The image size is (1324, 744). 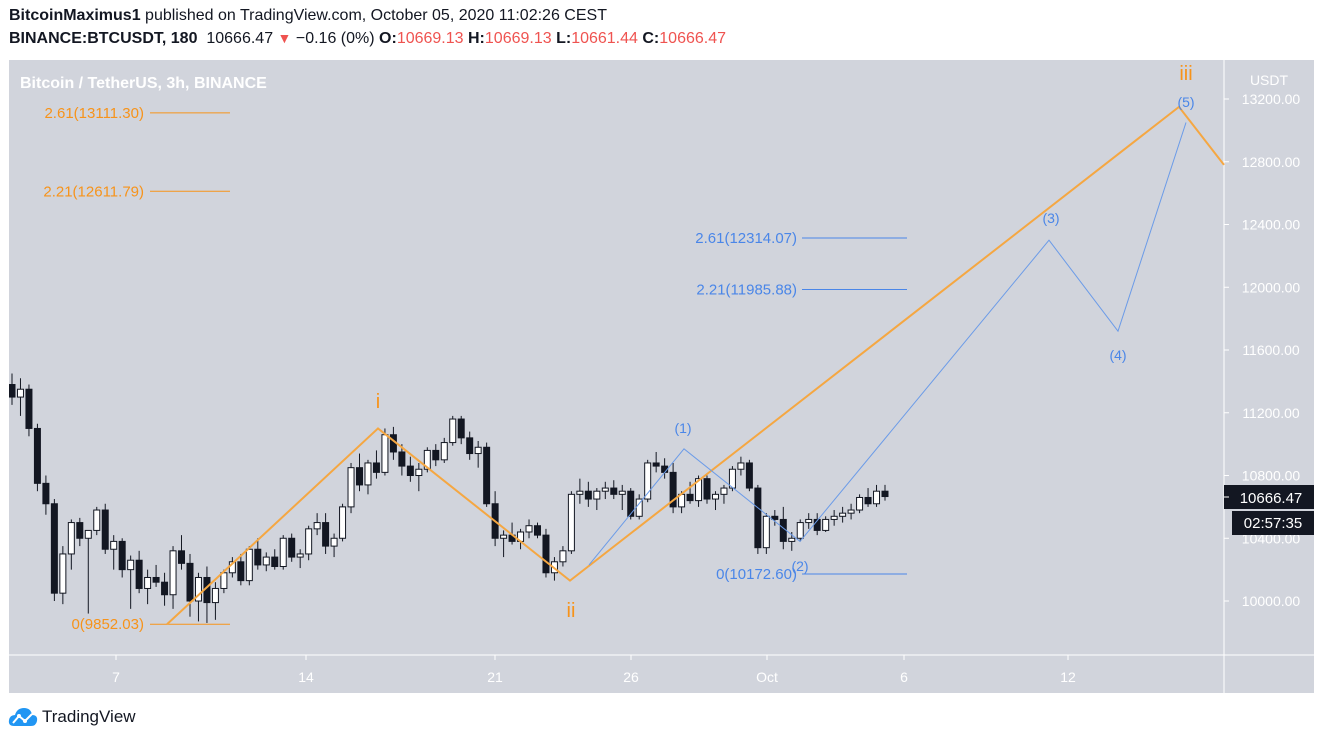 I want to click on price-tick-label: 11600.00, so click(x=1271, y=350).